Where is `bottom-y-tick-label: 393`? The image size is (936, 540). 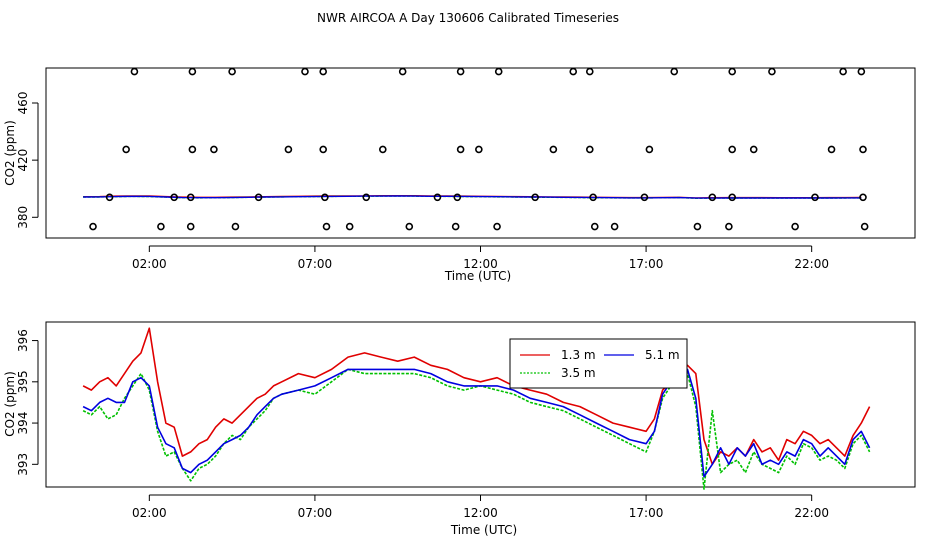 bottom-y-tick-label: 393 is located at coordinates (23, 464).